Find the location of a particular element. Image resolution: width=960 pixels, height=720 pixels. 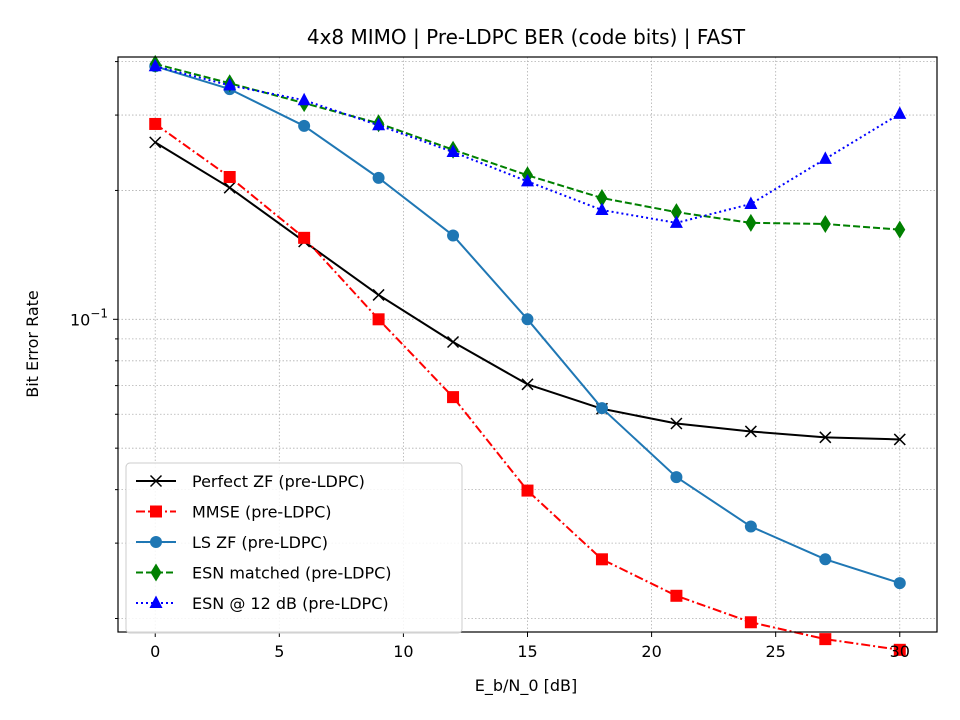

legend-label: ESN @ 12 dB (pre-LDPC) is located at coordinates (290, 603).